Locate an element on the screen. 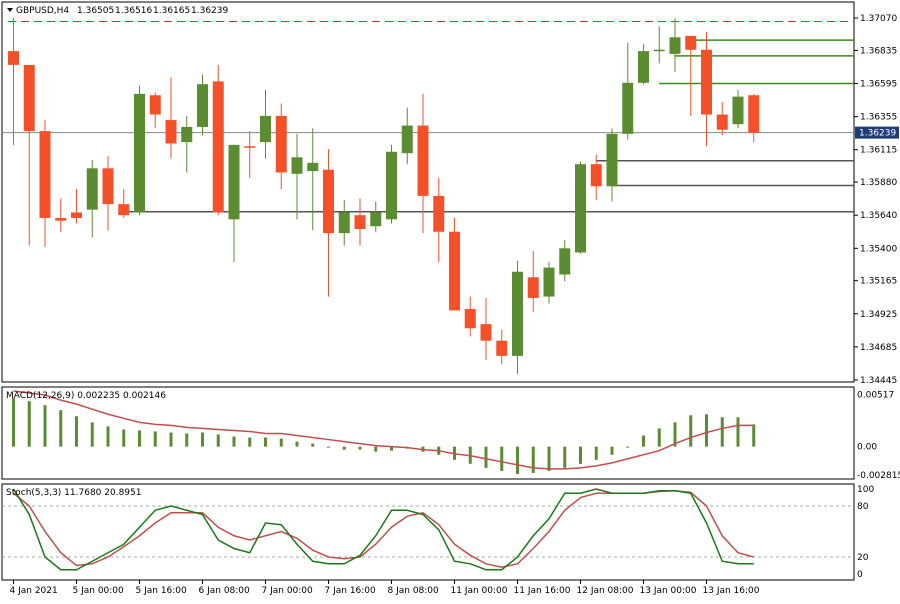 The image size is (900, 604). ohlc-open: 1.36505 is located at coordinates (95, 11).